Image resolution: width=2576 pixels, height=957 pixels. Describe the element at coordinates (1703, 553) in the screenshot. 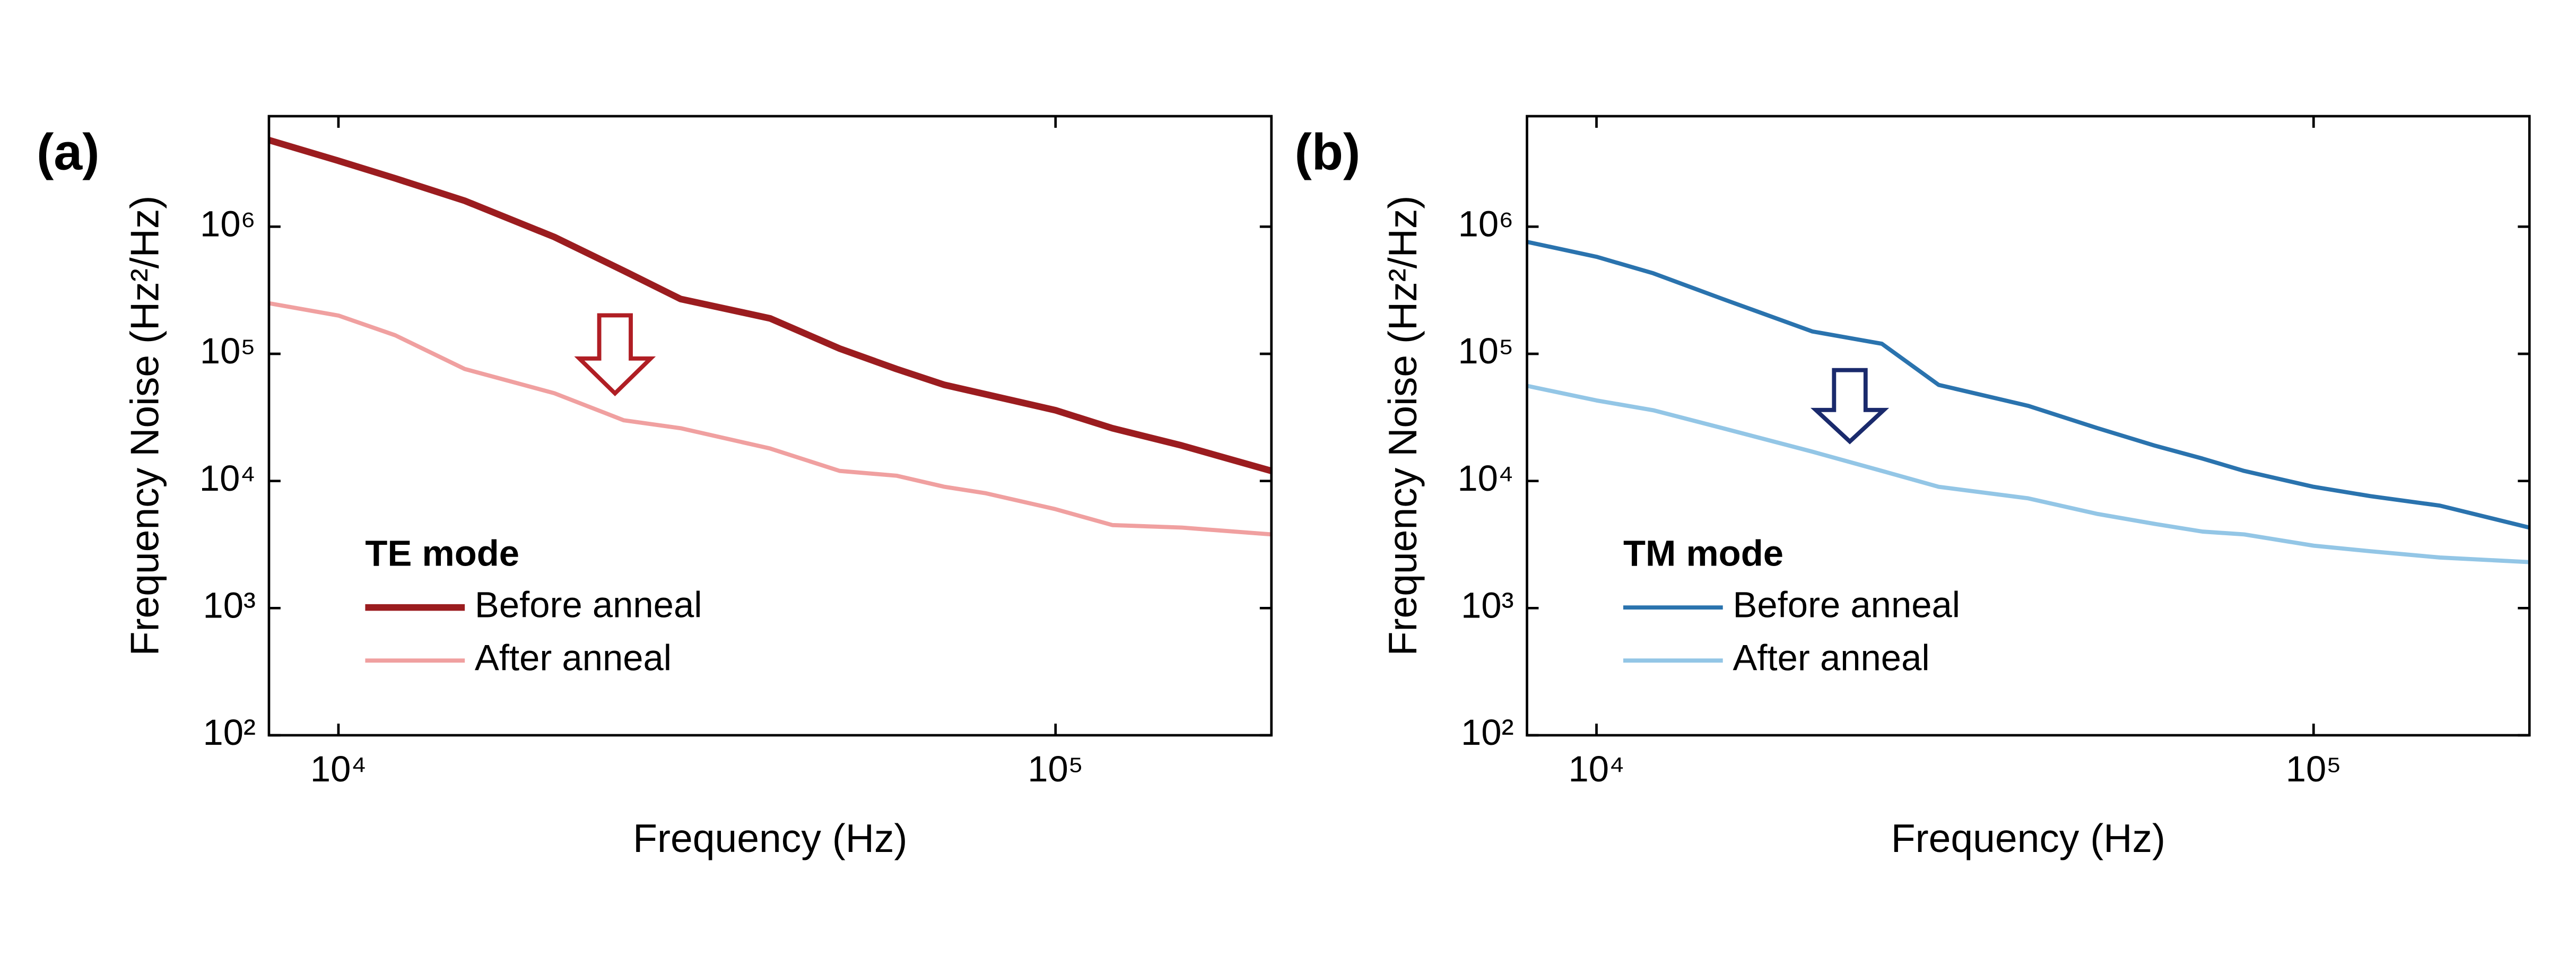

I see `legend-title: TM mode` at that location.